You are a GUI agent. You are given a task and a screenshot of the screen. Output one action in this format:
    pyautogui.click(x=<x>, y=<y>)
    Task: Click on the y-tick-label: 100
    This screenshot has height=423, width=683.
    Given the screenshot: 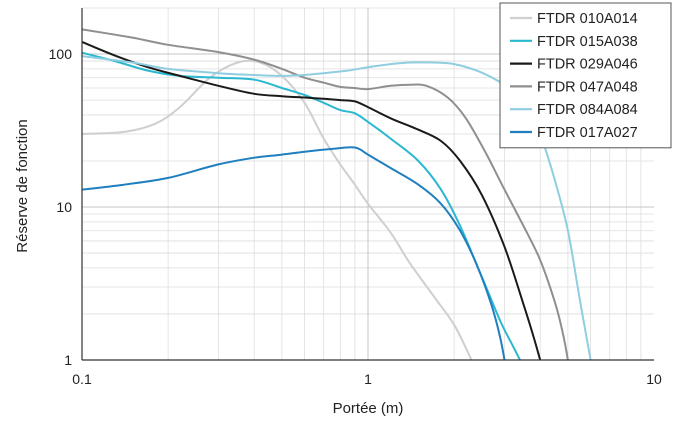 What is the action you would take?
    pyautogui.click(x=61, y=54)
    